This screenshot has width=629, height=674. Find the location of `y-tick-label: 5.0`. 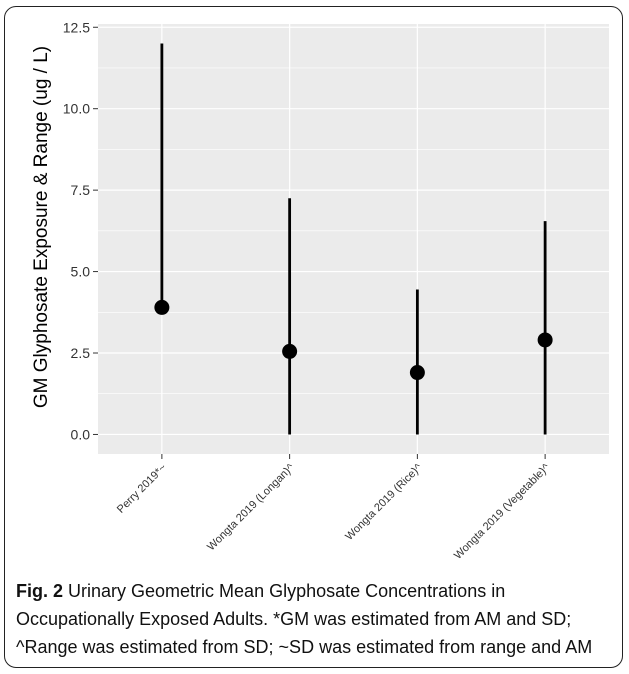

y-tick-label: 5.0 is located at coordinates (81, 272).